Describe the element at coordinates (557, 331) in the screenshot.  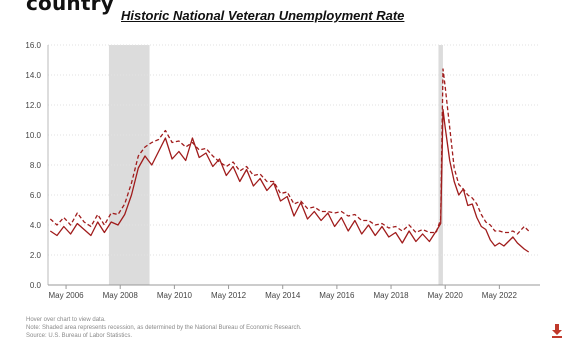
I see `download-icon` at that location.